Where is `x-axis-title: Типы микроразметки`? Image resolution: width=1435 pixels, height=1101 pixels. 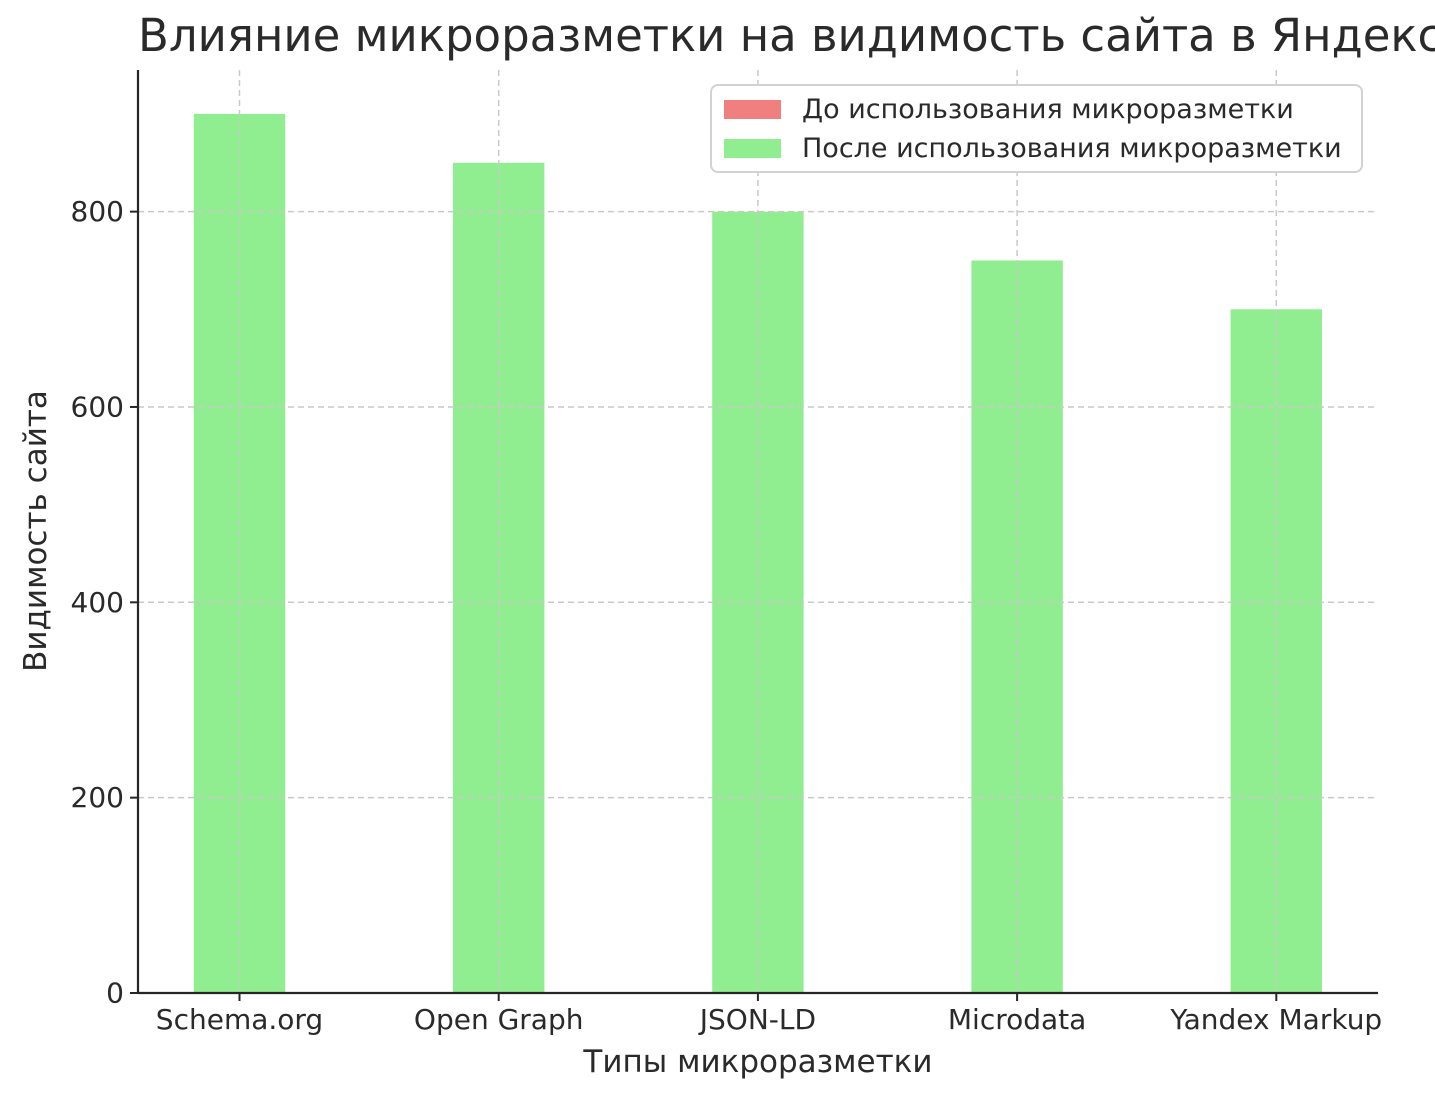
x-axis-title: Типы микроразметки is located at coordinates (758, 1062).